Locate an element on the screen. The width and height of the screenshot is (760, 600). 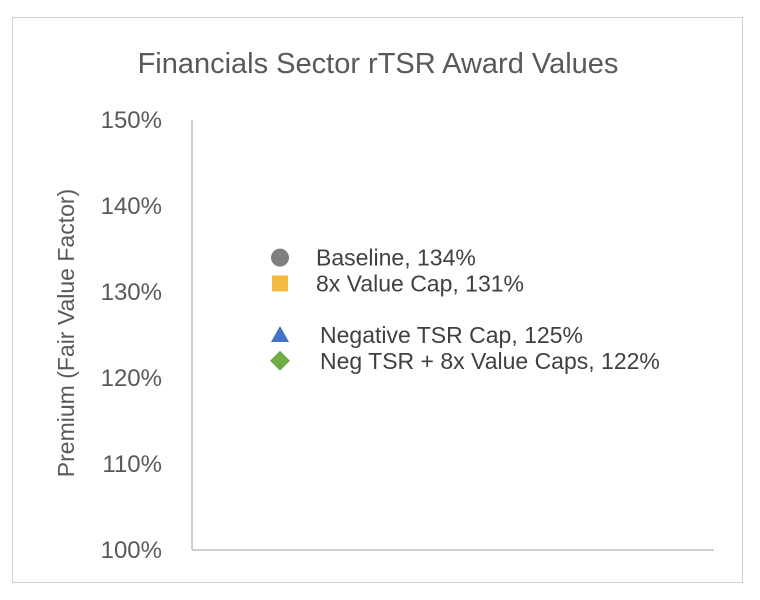
data-label: Negative TSR Cap, 125% is located at coordinates (451, 335).